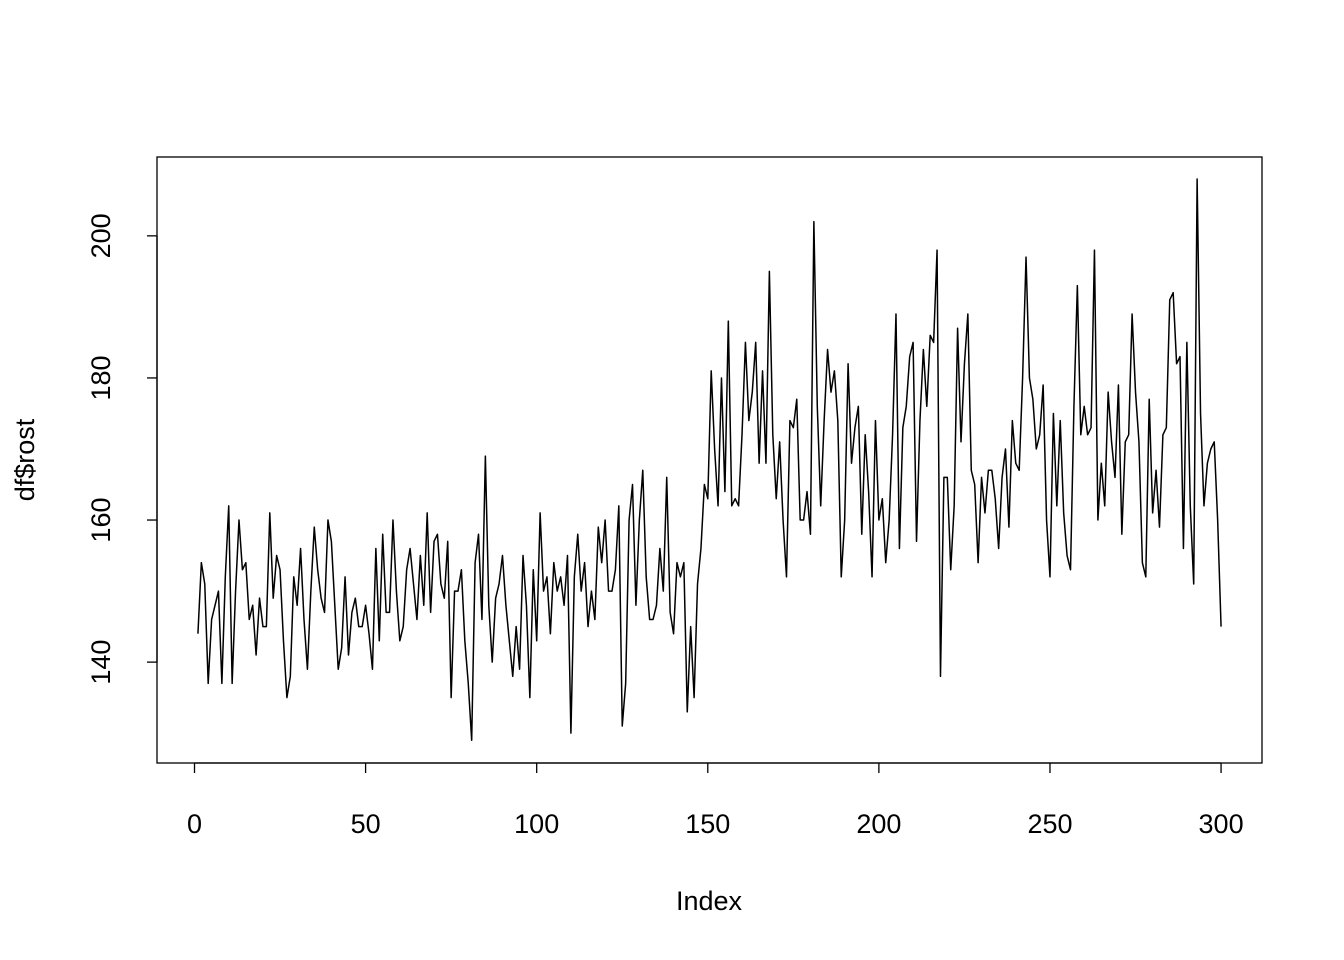 The width and height of the screenshot is (1344, 960). I want to click on x-axis-label: Index, so click(709, 901).